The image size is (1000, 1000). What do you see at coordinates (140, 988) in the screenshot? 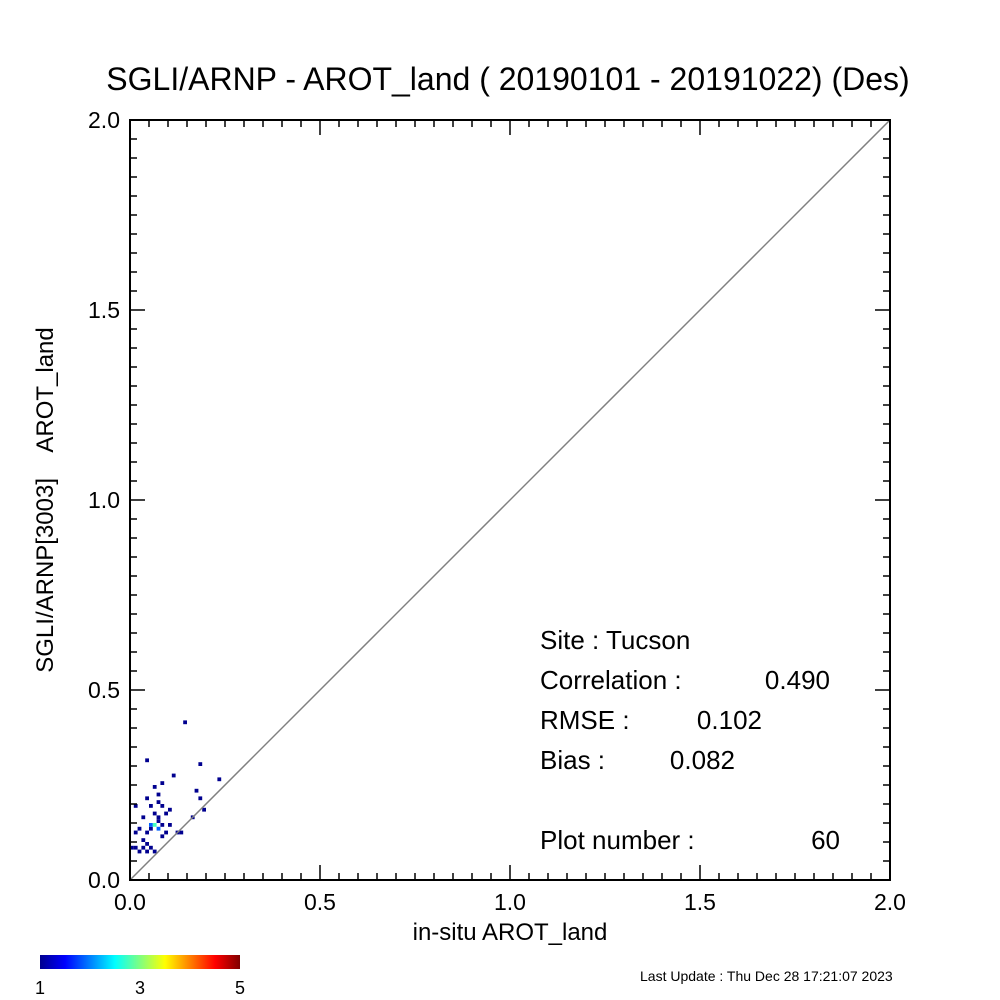
I see `colorbar-label-mid: 3` at bounding box center [140, 988].